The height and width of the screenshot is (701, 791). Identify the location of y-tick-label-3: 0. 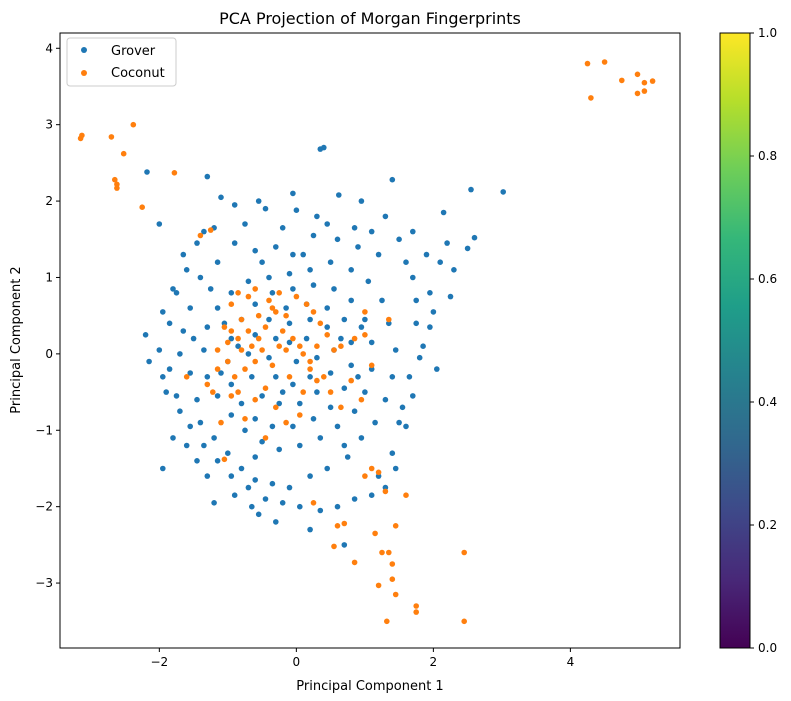
(49, 354).